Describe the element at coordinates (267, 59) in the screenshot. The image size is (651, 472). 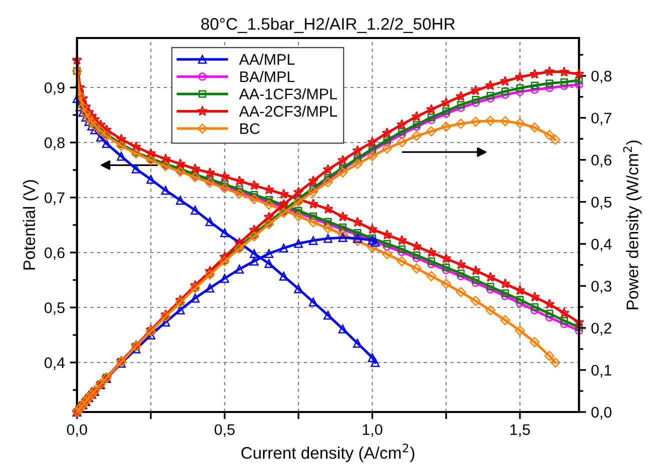
I see `legend-label: AA/MPL` at that location.